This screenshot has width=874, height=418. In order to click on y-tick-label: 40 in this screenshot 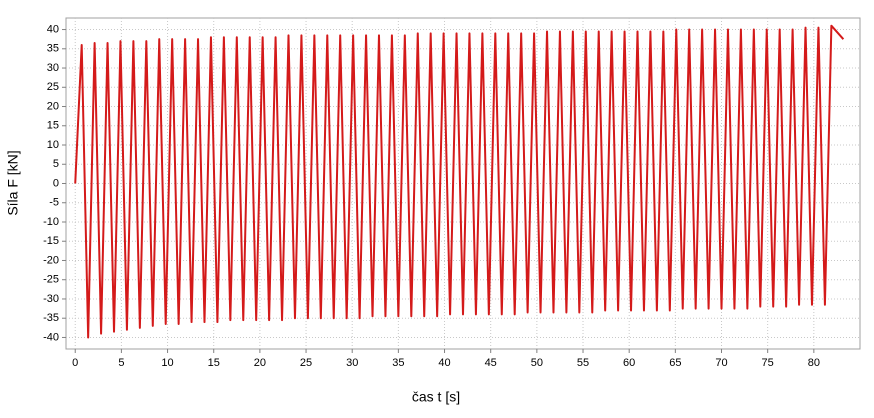, I will do `click(53, 29)`.